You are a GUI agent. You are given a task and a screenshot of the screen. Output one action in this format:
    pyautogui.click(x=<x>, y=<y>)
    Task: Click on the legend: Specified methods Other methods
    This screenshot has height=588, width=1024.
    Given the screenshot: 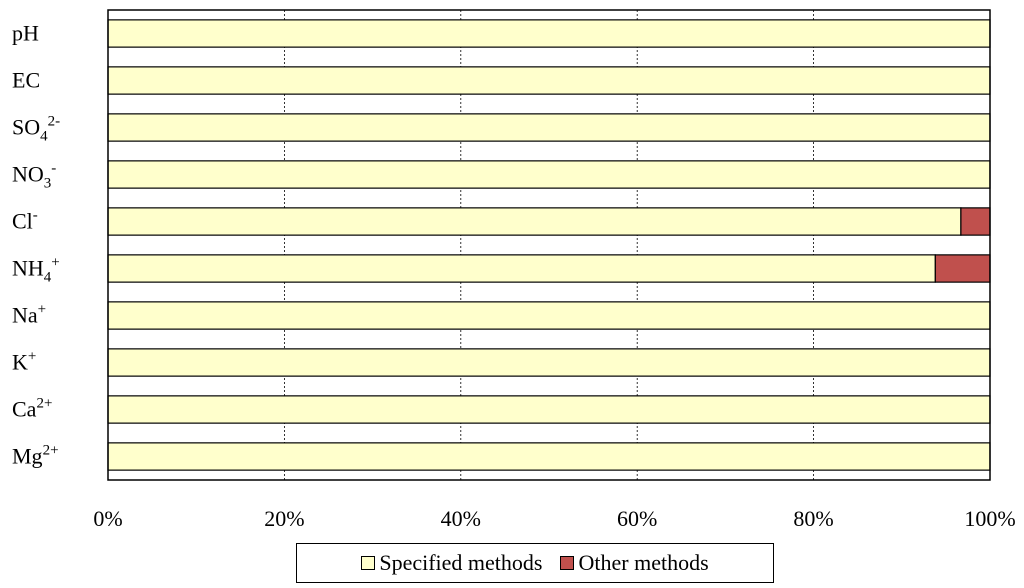 What is the action you would take?
    pyautogui.click(x=535, y=563)
    